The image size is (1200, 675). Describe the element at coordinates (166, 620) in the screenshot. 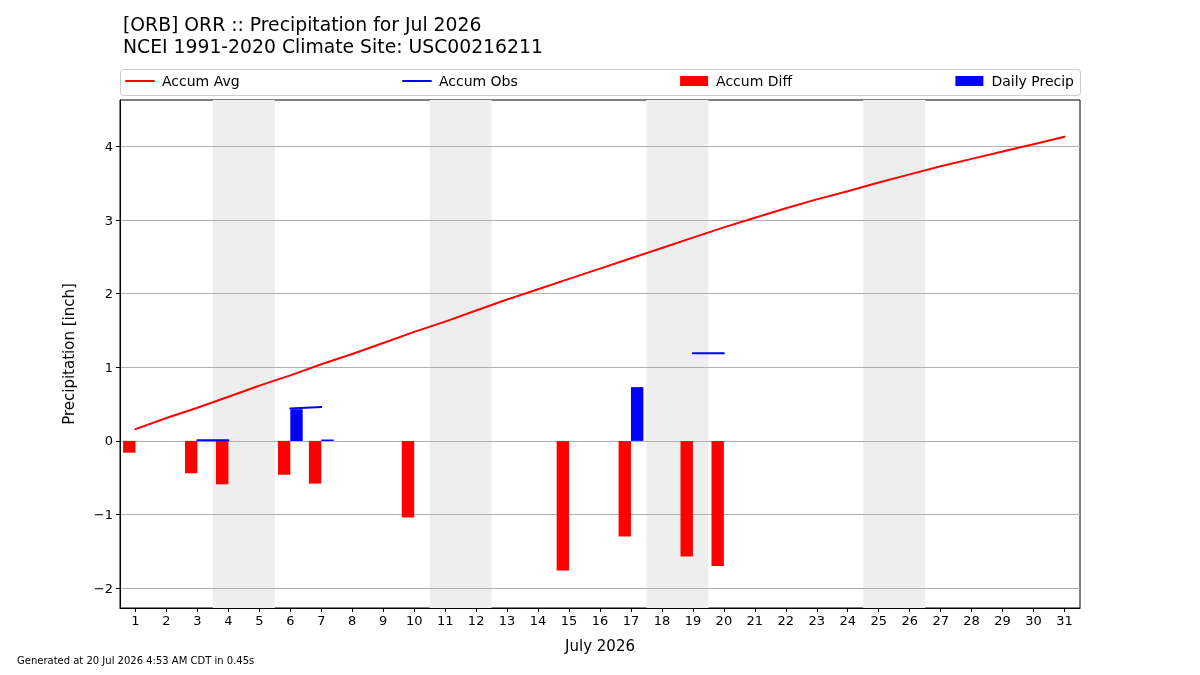

I see `x-tick-label: 2` at that location.